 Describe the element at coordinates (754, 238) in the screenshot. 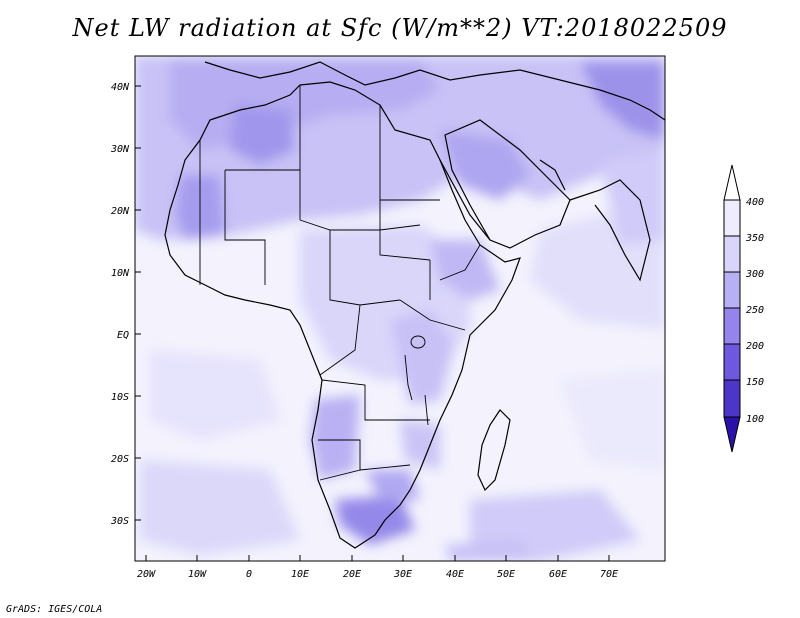

I see `colorbar-label: 350` at that location.